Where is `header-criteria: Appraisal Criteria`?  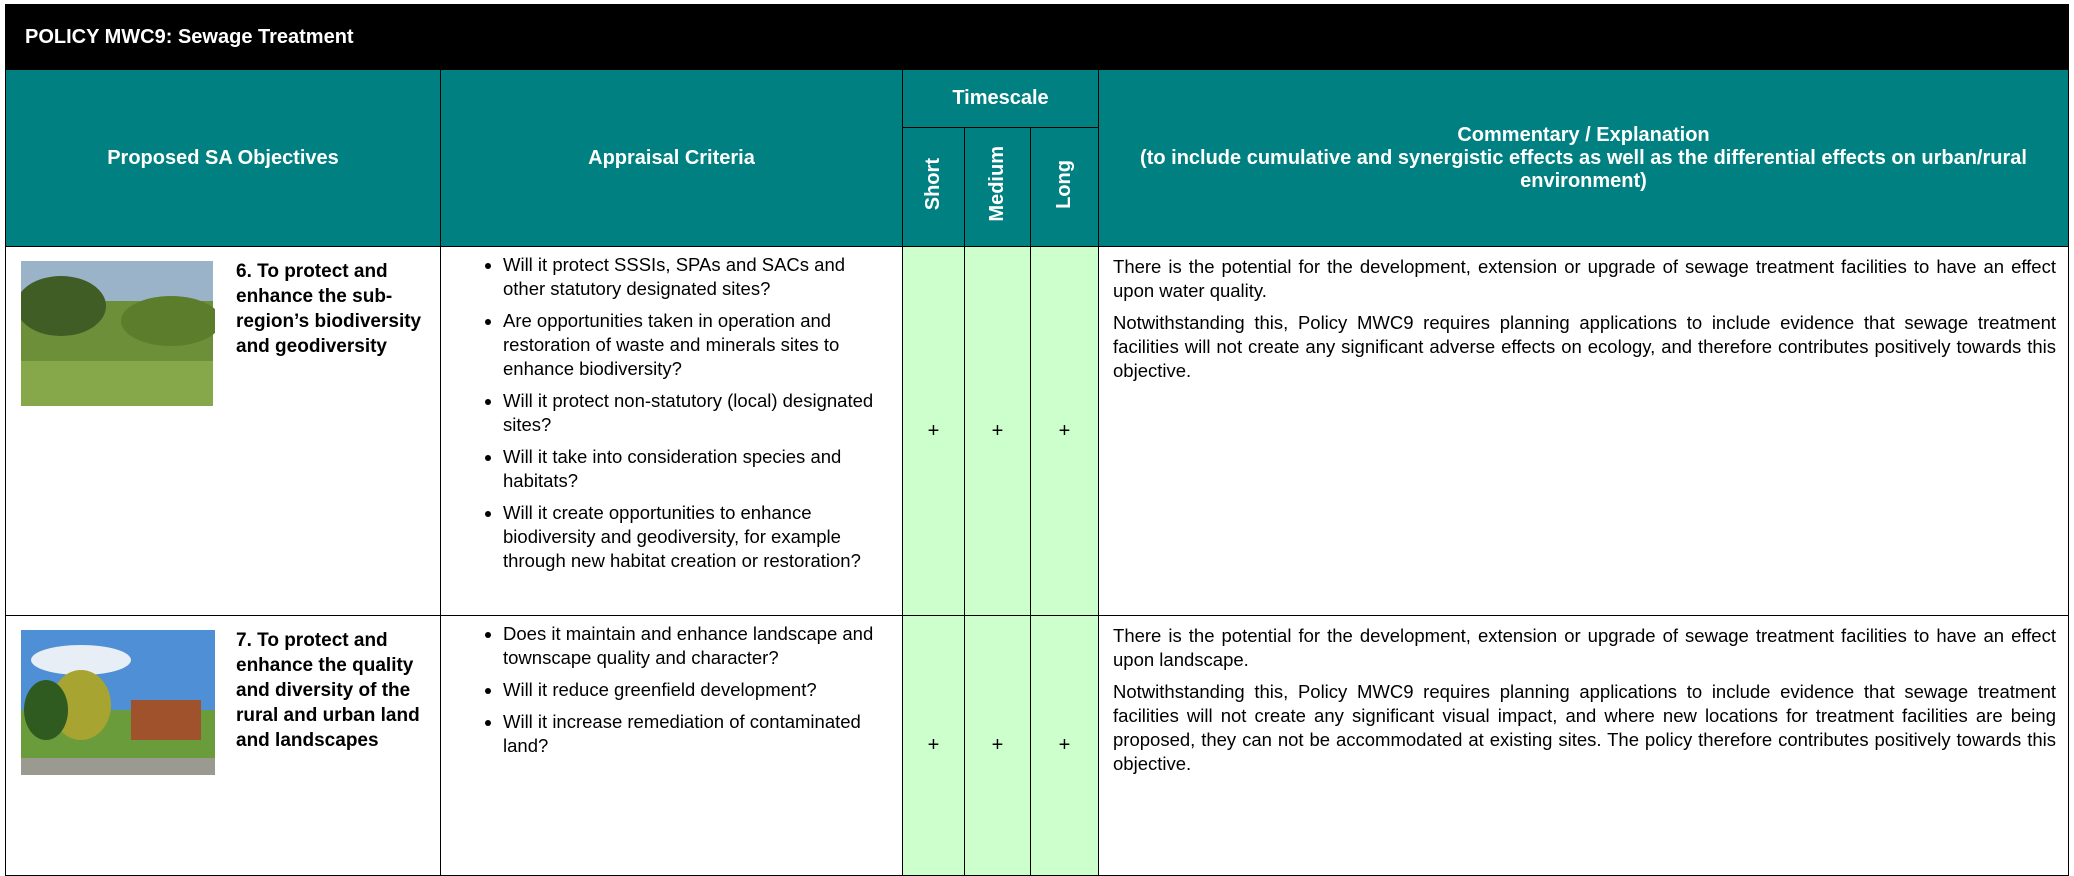
header-criteria: Appraisal Criteria is located at coordinates (671, 158).